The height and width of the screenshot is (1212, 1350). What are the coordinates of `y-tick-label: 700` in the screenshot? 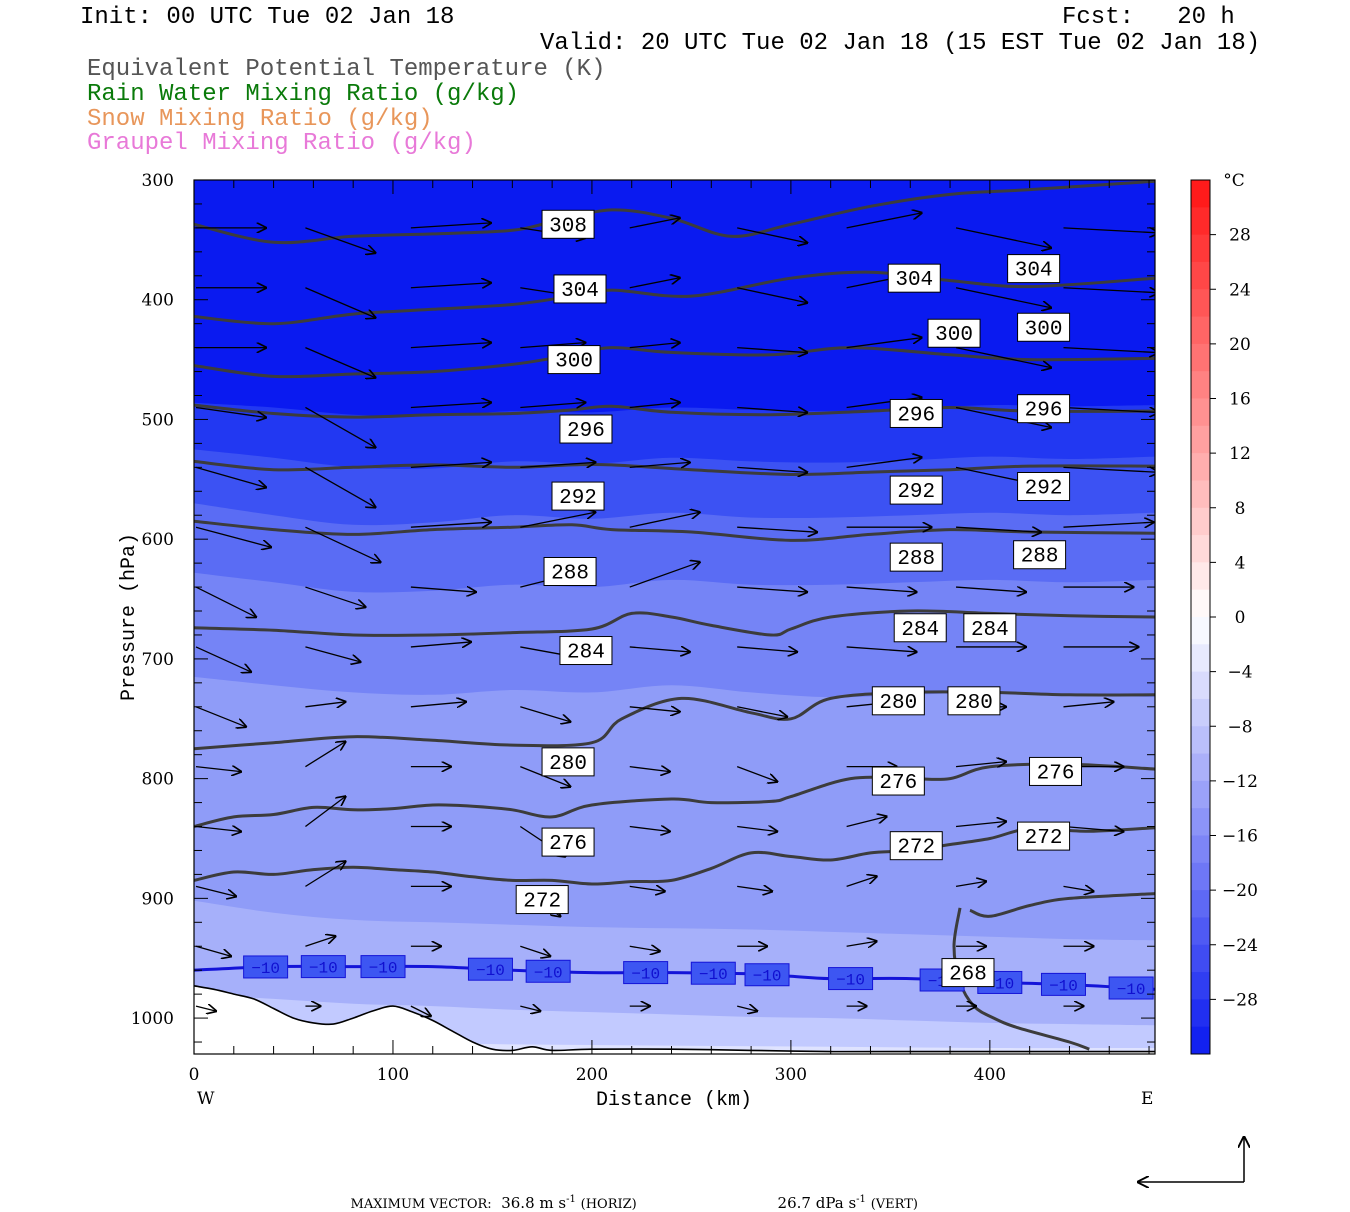 It's located at (158, 660).